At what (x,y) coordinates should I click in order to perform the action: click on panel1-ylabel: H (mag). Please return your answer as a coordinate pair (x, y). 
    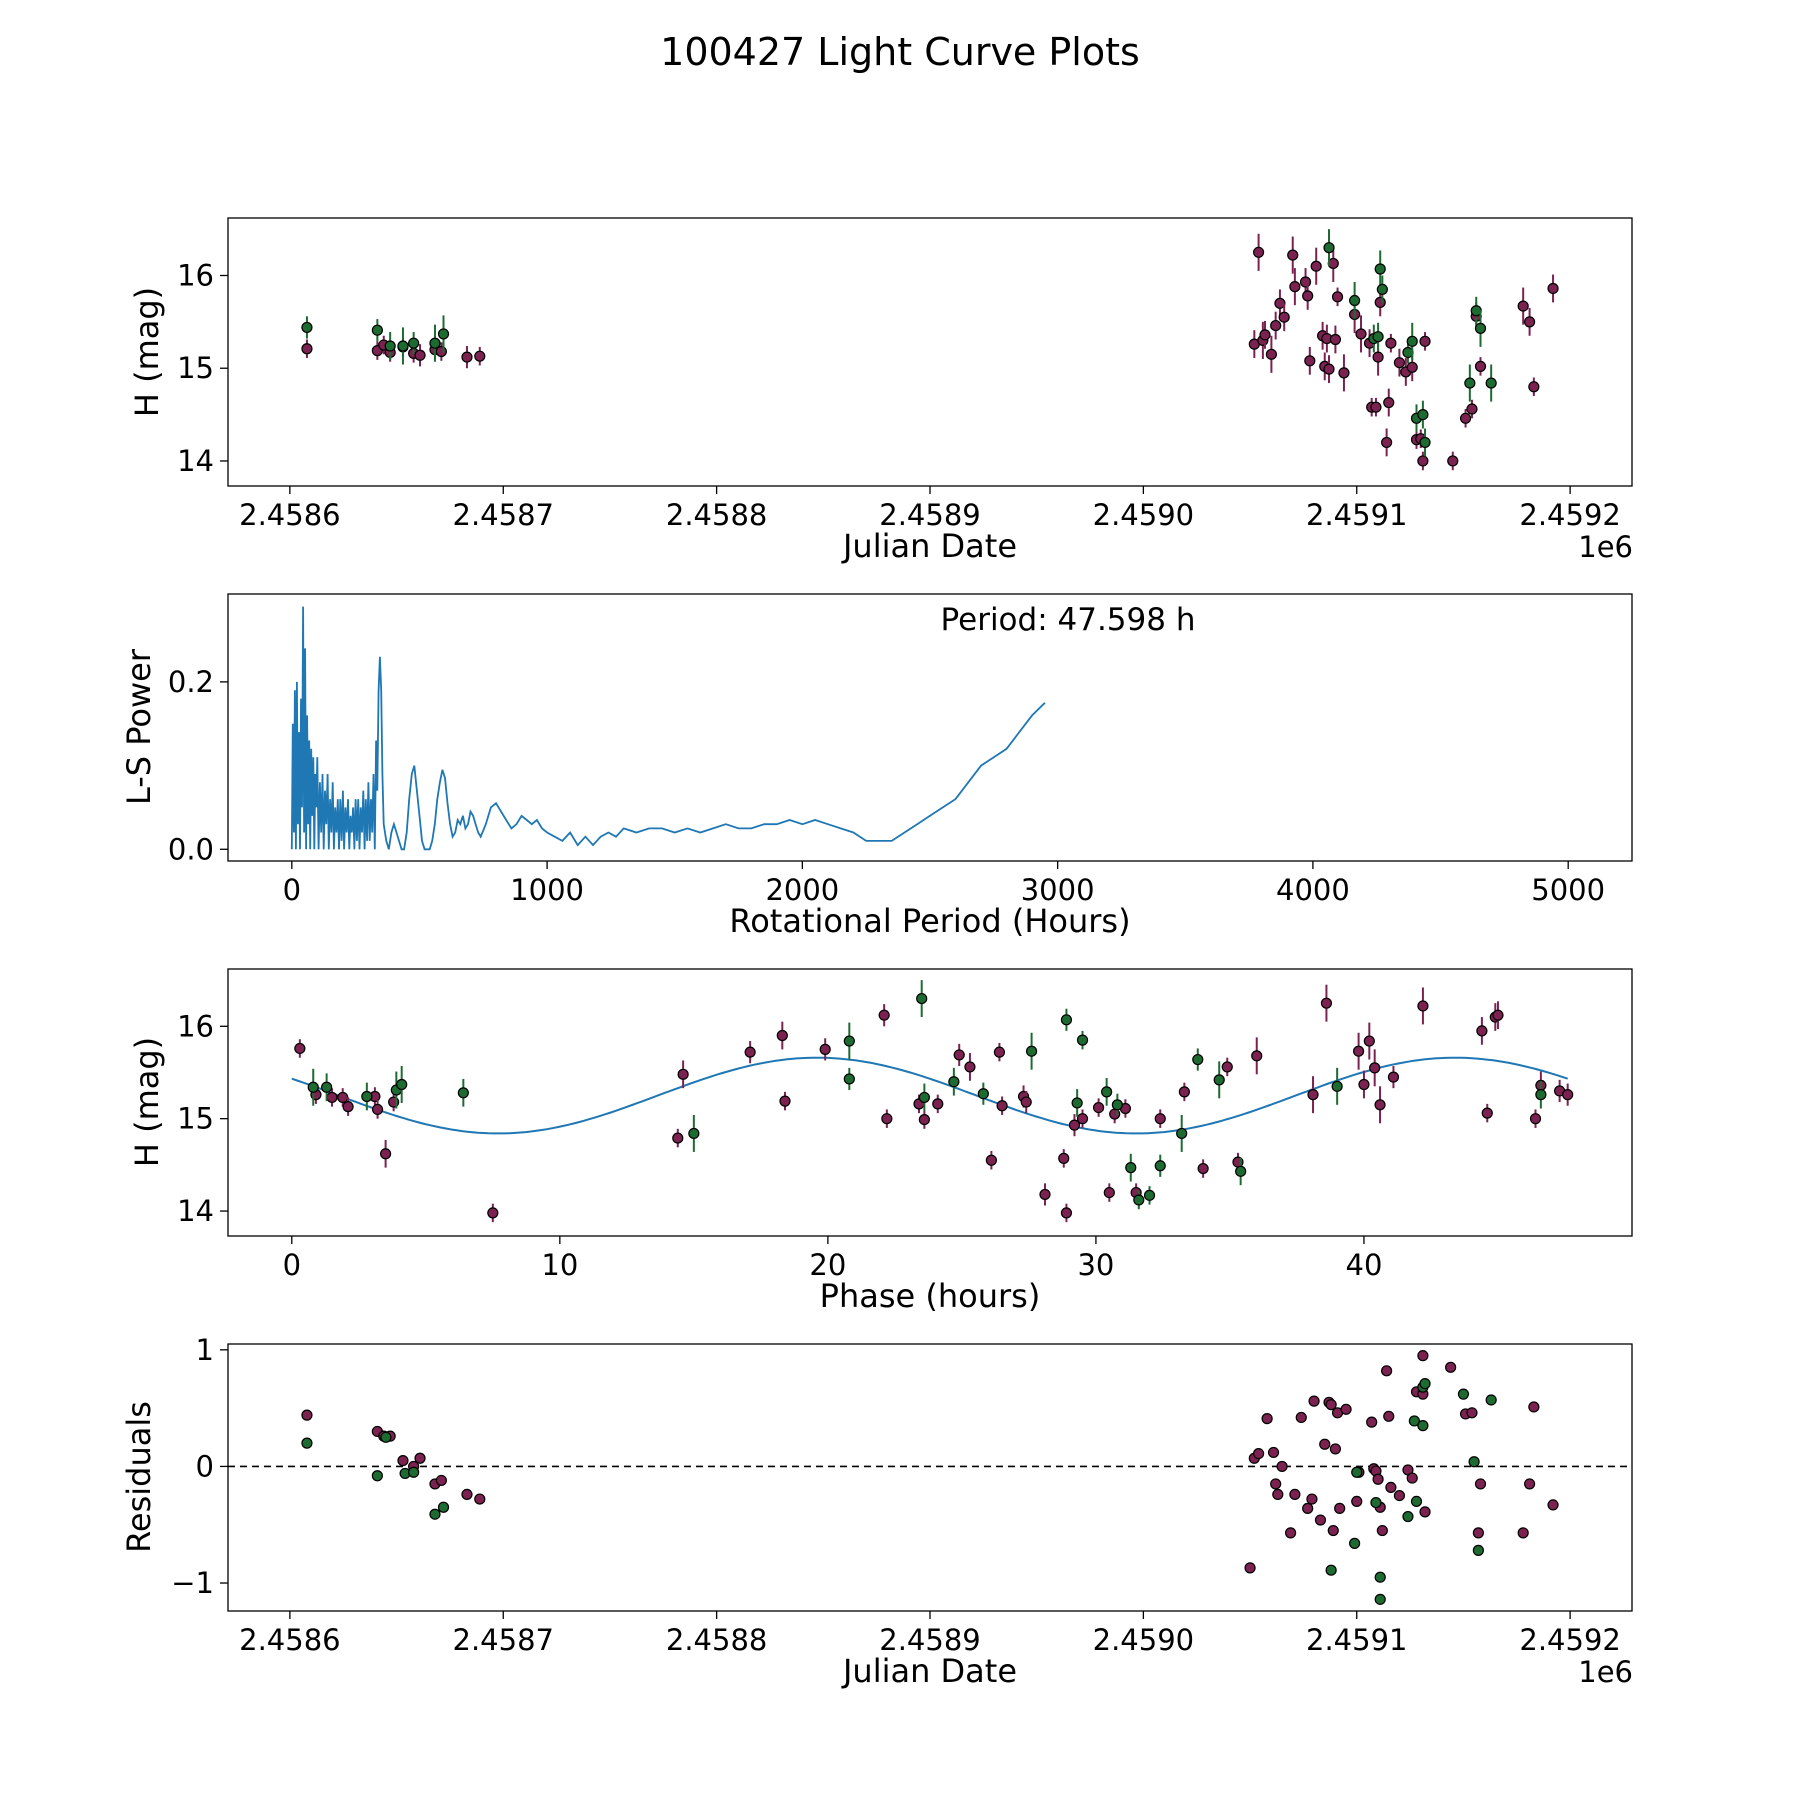
    Looking at the image, I should click on (147, 352).